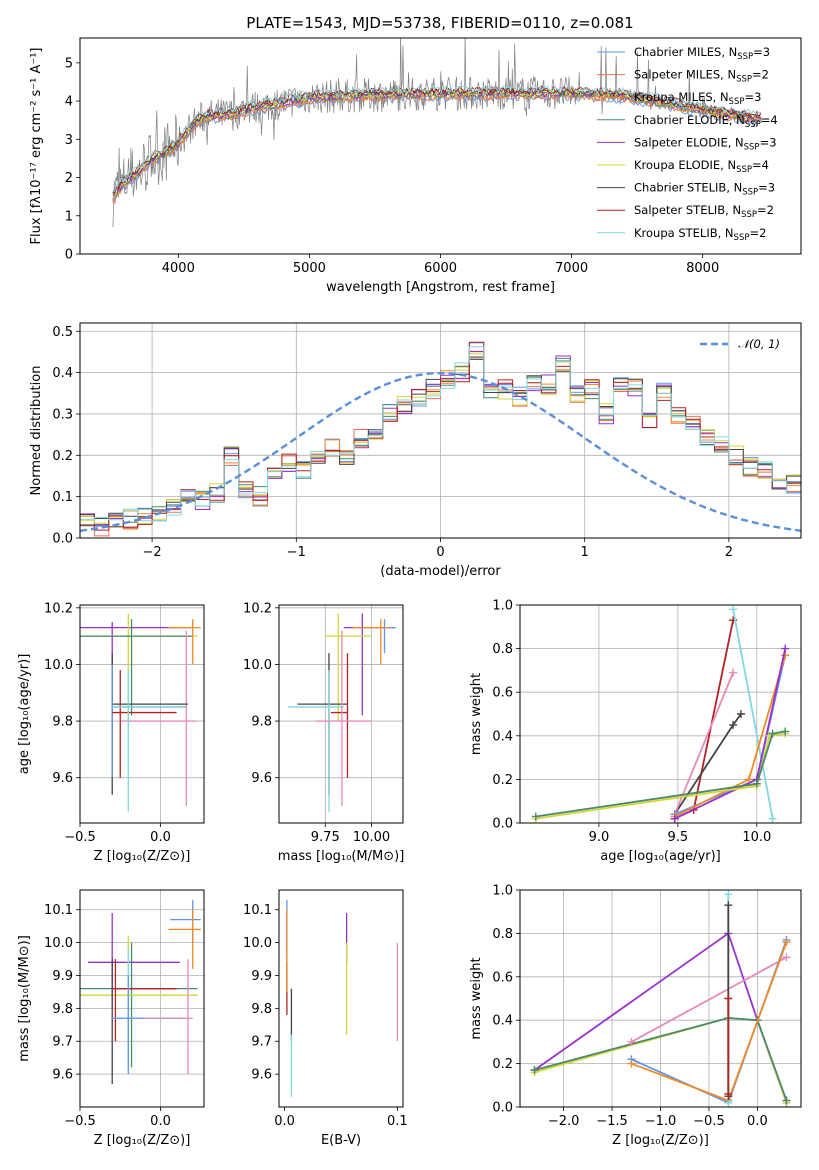 Image resolution: width=819 pixels, height=1170 pixels. Describe the element at coordinates (700, 234) in the screenshot. I see `legend-entry: Kroupa STELIB, NSSP=2` at that location.